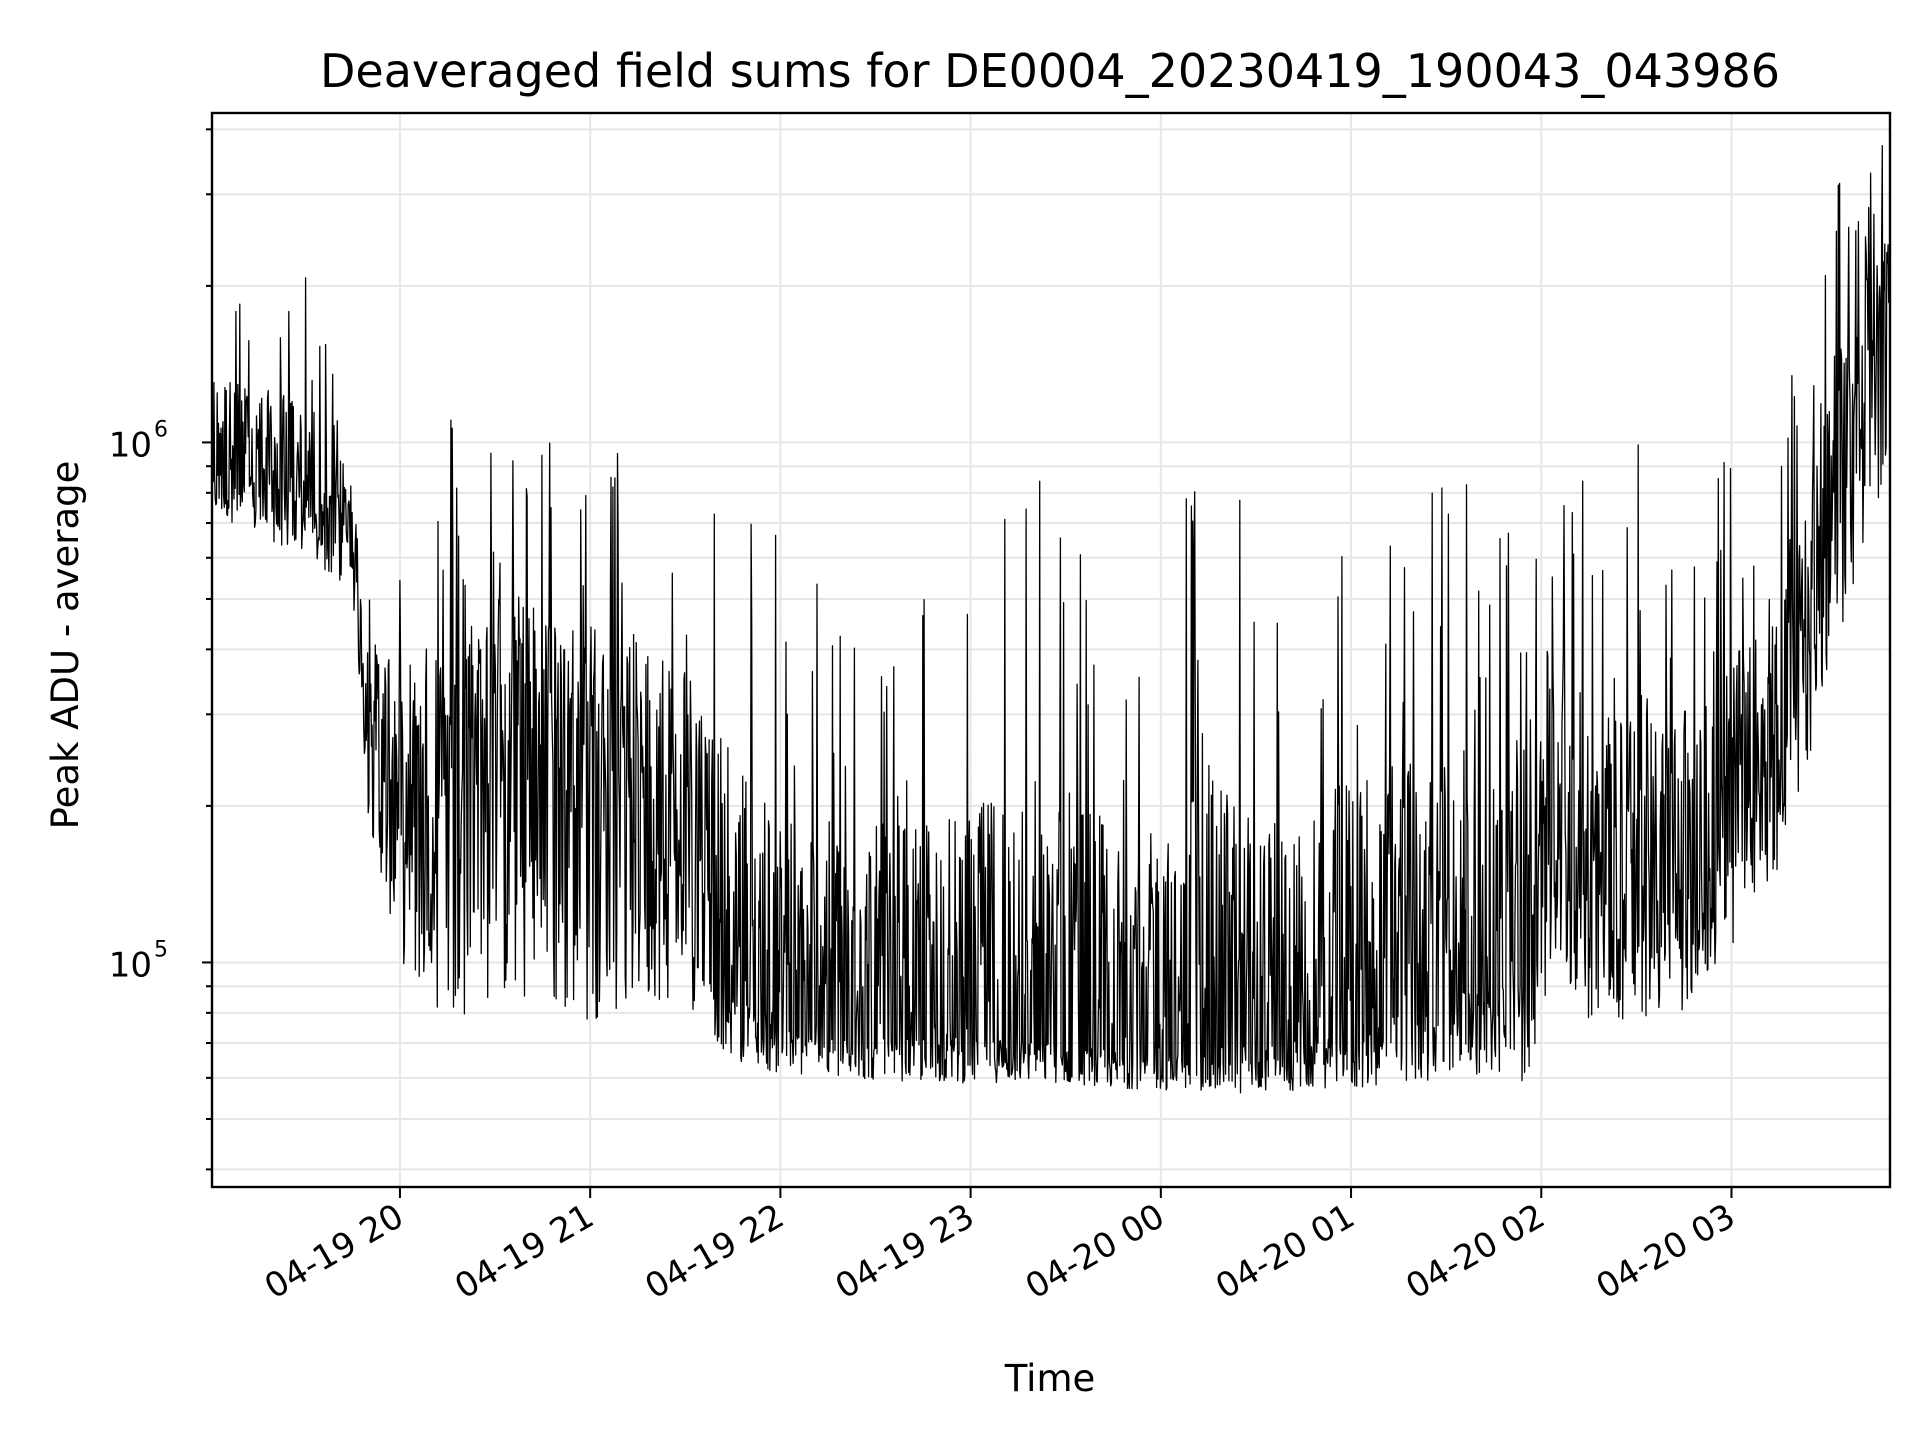 Image resolution: width=1920 pixels, height=1440 pixels. I want to click on y-tick-exponent: 5, so click(161, 949).